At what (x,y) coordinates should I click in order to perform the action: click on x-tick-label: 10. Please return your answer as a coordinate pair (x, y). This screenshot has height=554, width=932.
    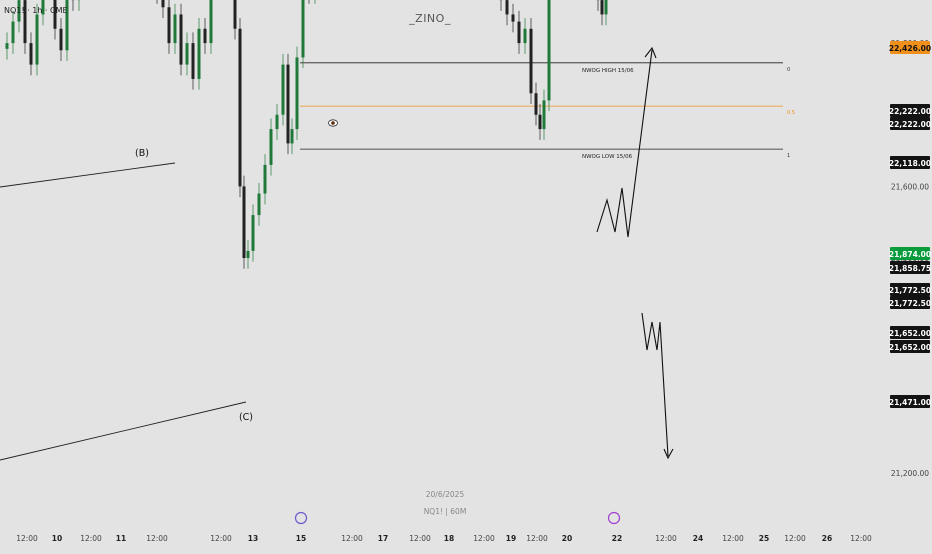
    Looking at the image, I should click on (57, 538).